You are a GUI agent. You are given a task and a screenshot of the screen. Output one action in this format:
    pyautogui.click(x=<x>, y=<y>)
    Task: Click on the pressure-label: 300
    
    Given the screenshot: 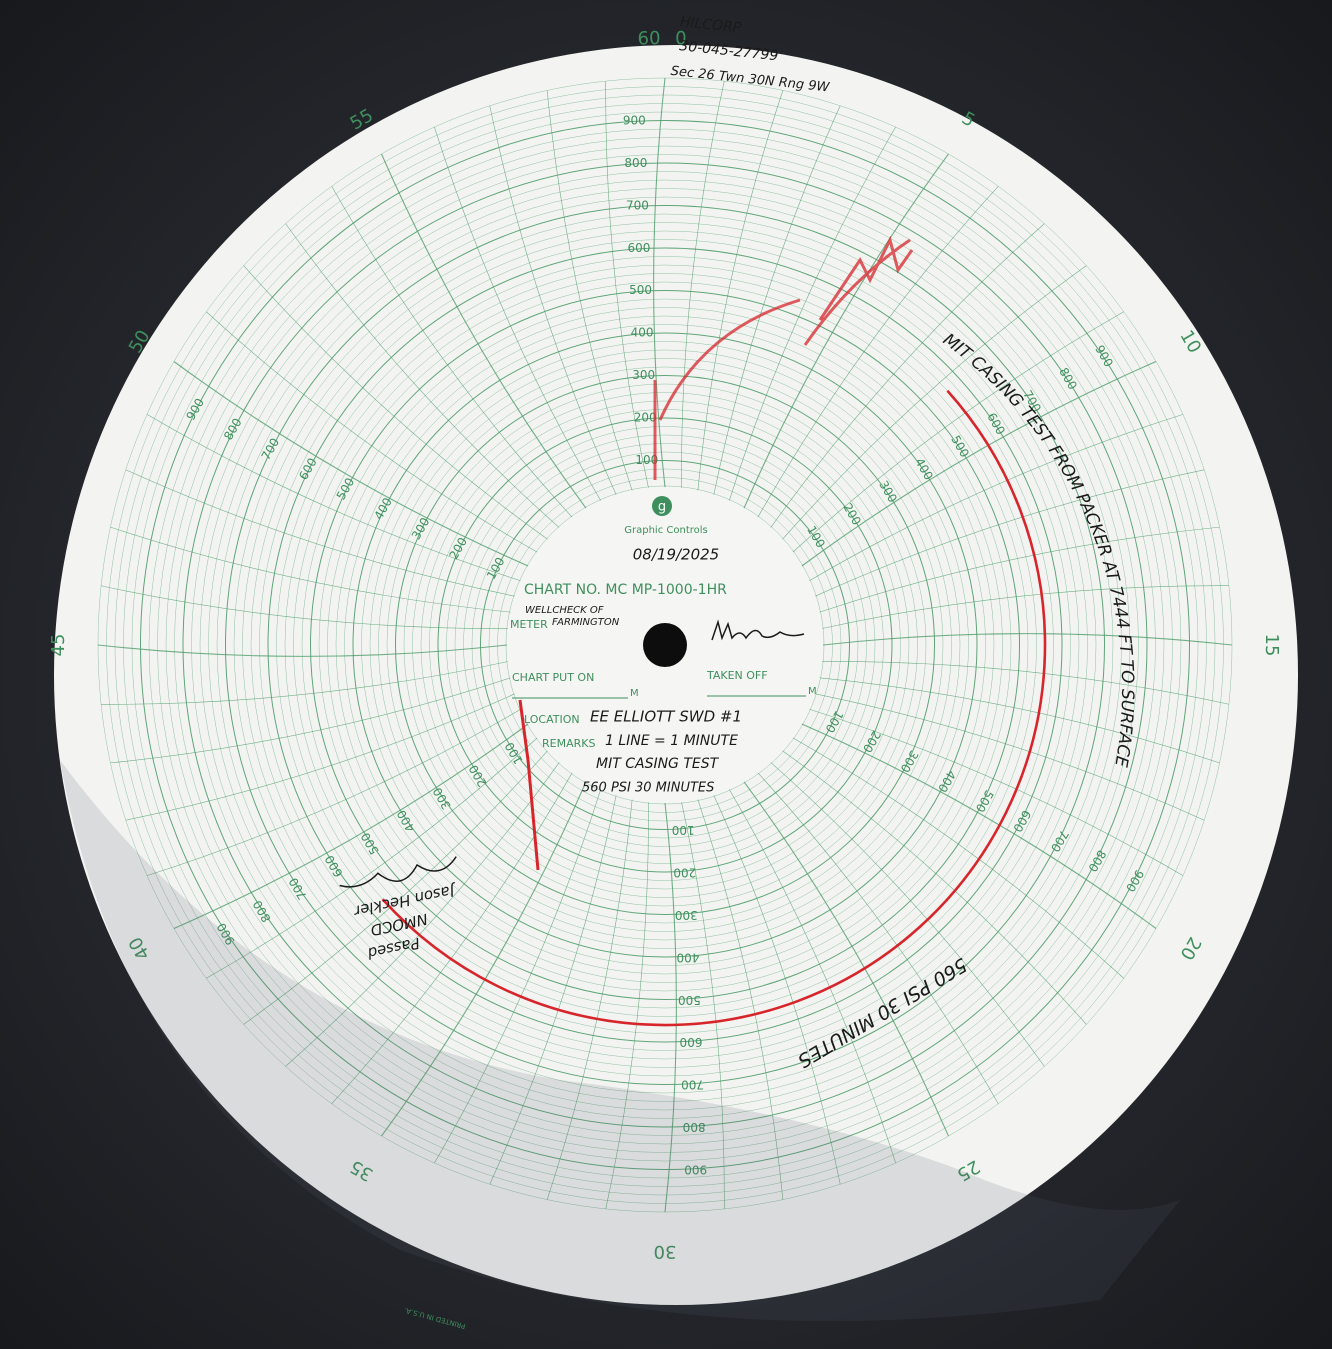 What is the action you would take?
    pyautogui.click(x=643, y=375)
    